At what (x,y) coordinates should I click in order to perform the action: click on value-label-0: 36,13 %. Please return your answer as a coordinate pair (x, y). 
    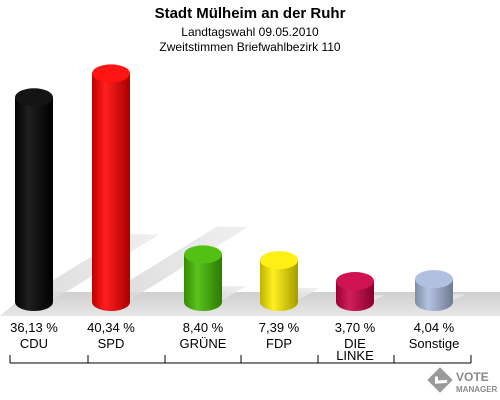
    Looking at the image, I should click on (34, 327).